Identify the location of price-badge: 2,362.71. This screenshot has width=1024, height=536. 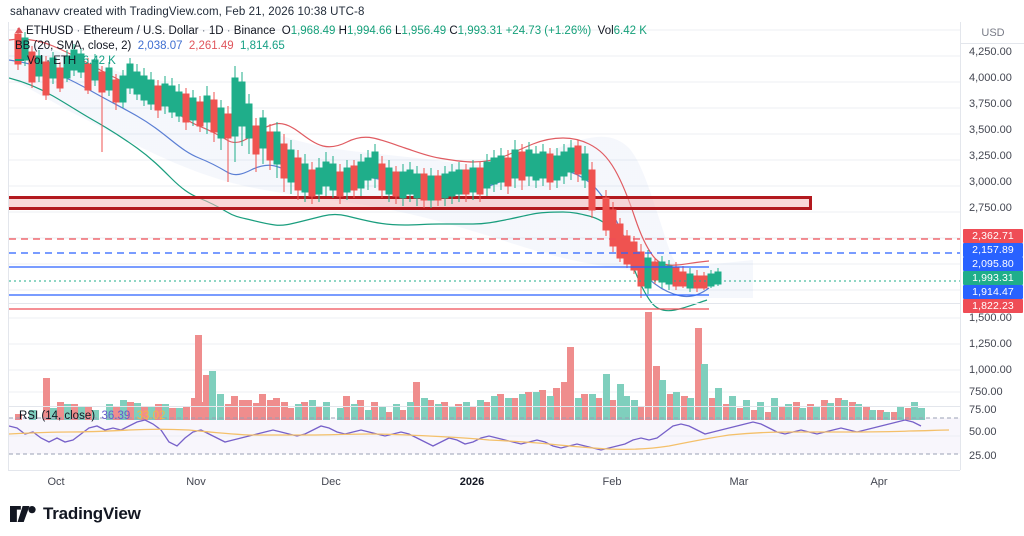
(993, 236).